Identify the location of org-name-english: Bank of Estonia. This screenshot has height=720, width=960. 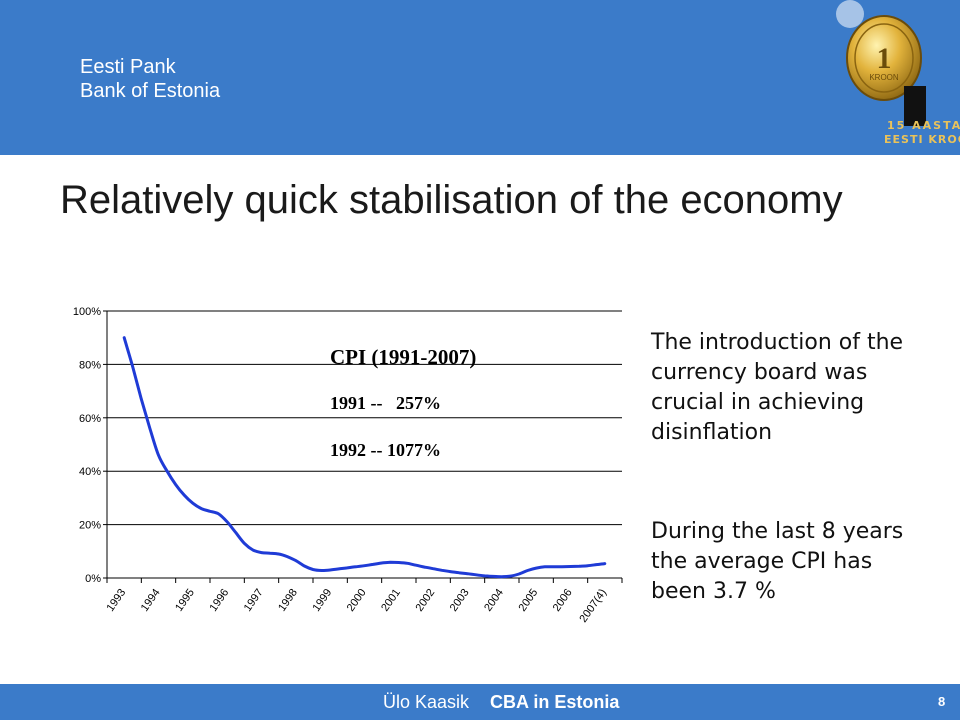
(150, 91).